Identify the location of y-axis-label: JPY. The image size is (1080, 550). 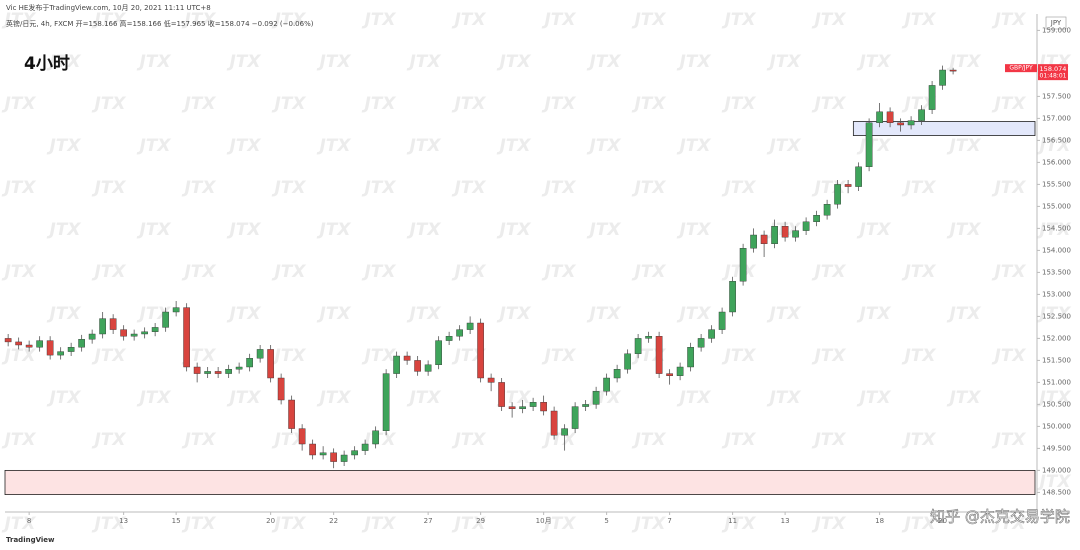
(1056, 23).